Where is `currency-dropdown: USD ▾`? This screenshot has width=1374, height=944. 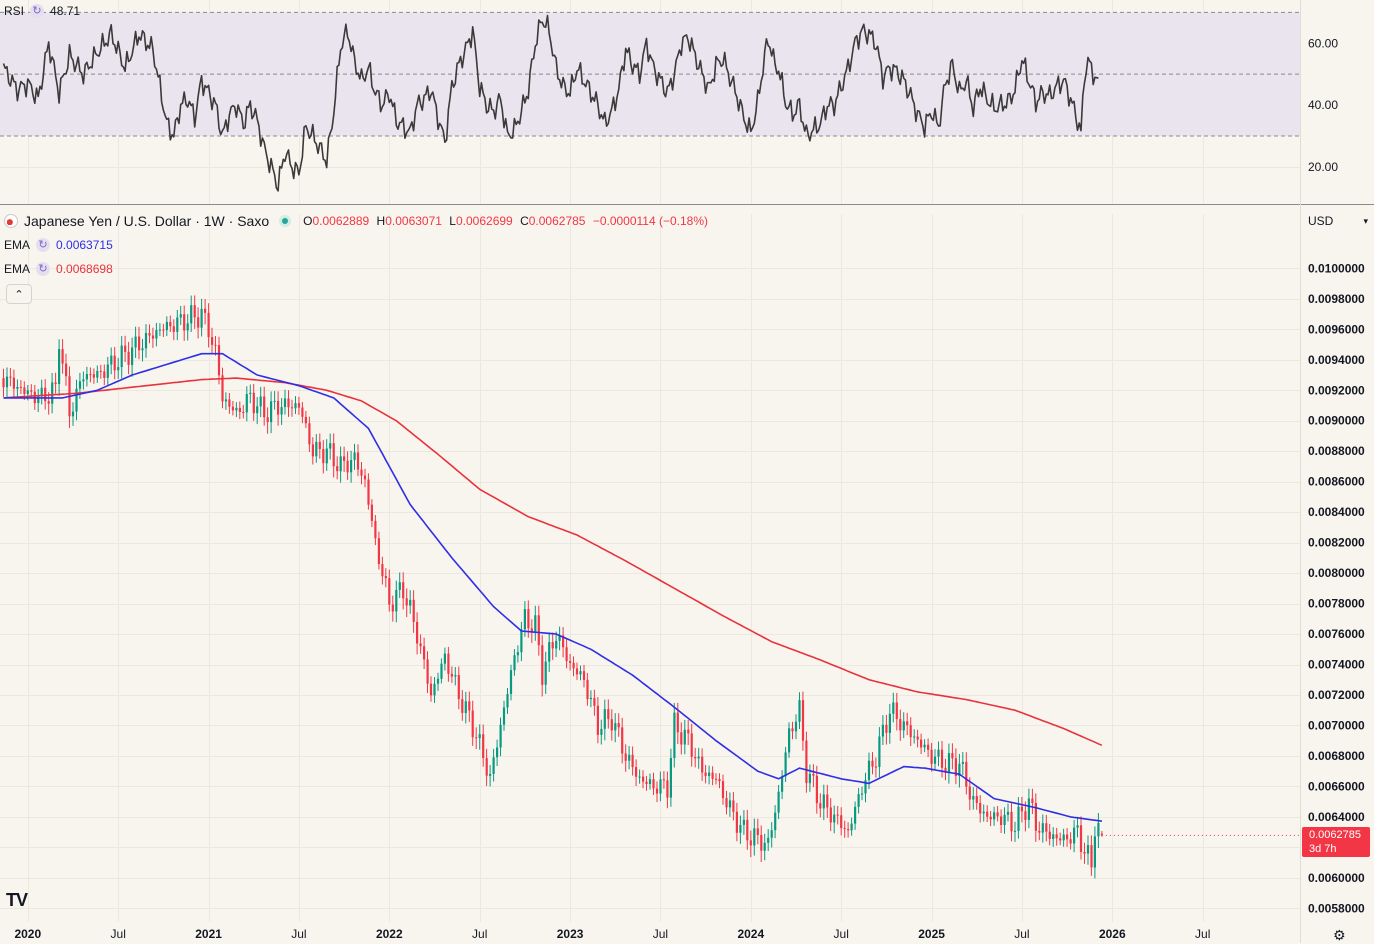
currency-dropdown: USD ▾ is located at coordinates (1338, 221).